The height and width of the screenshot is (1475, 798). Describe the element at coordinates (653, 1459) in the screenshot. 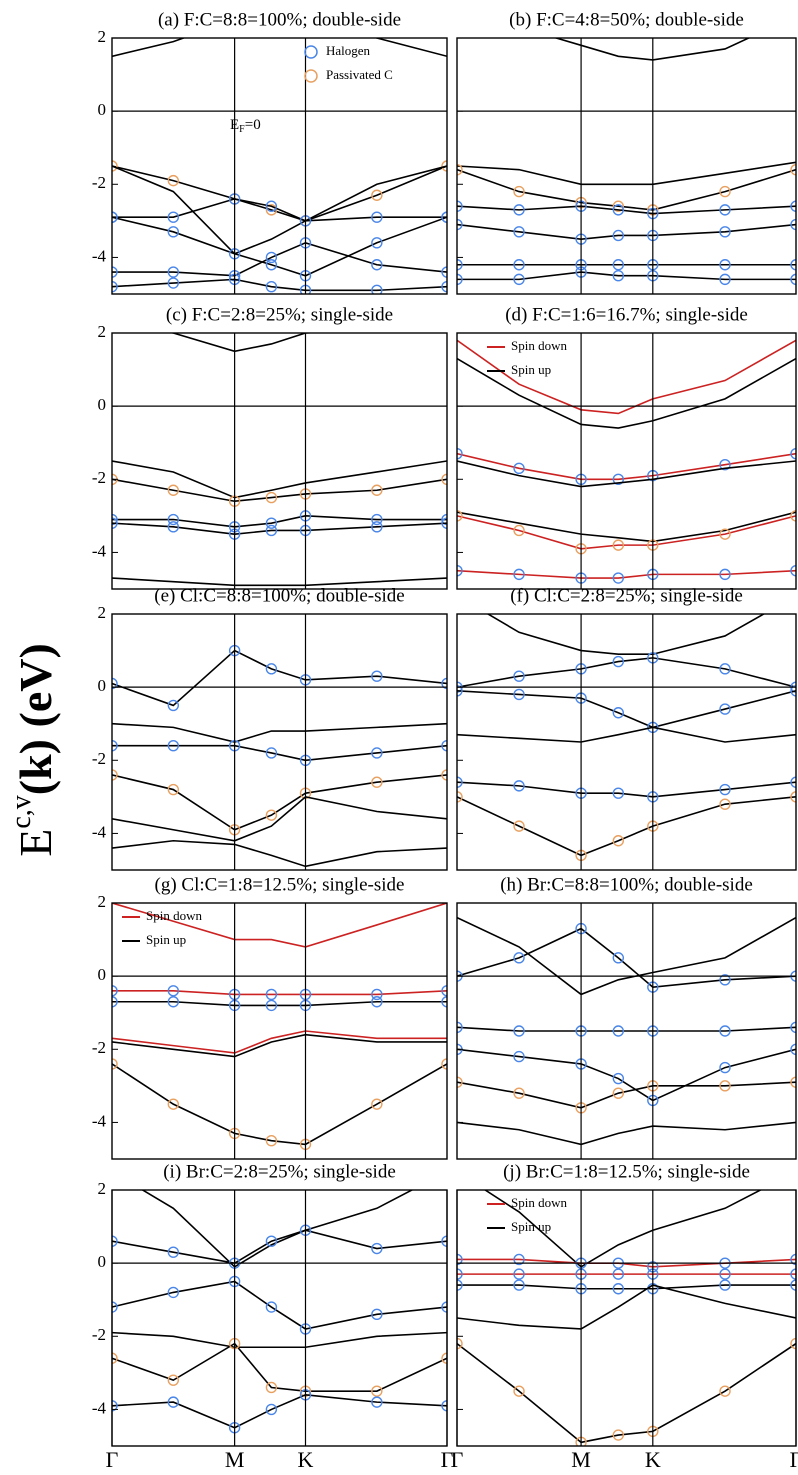

I see `x-tick-label: K` at that location.